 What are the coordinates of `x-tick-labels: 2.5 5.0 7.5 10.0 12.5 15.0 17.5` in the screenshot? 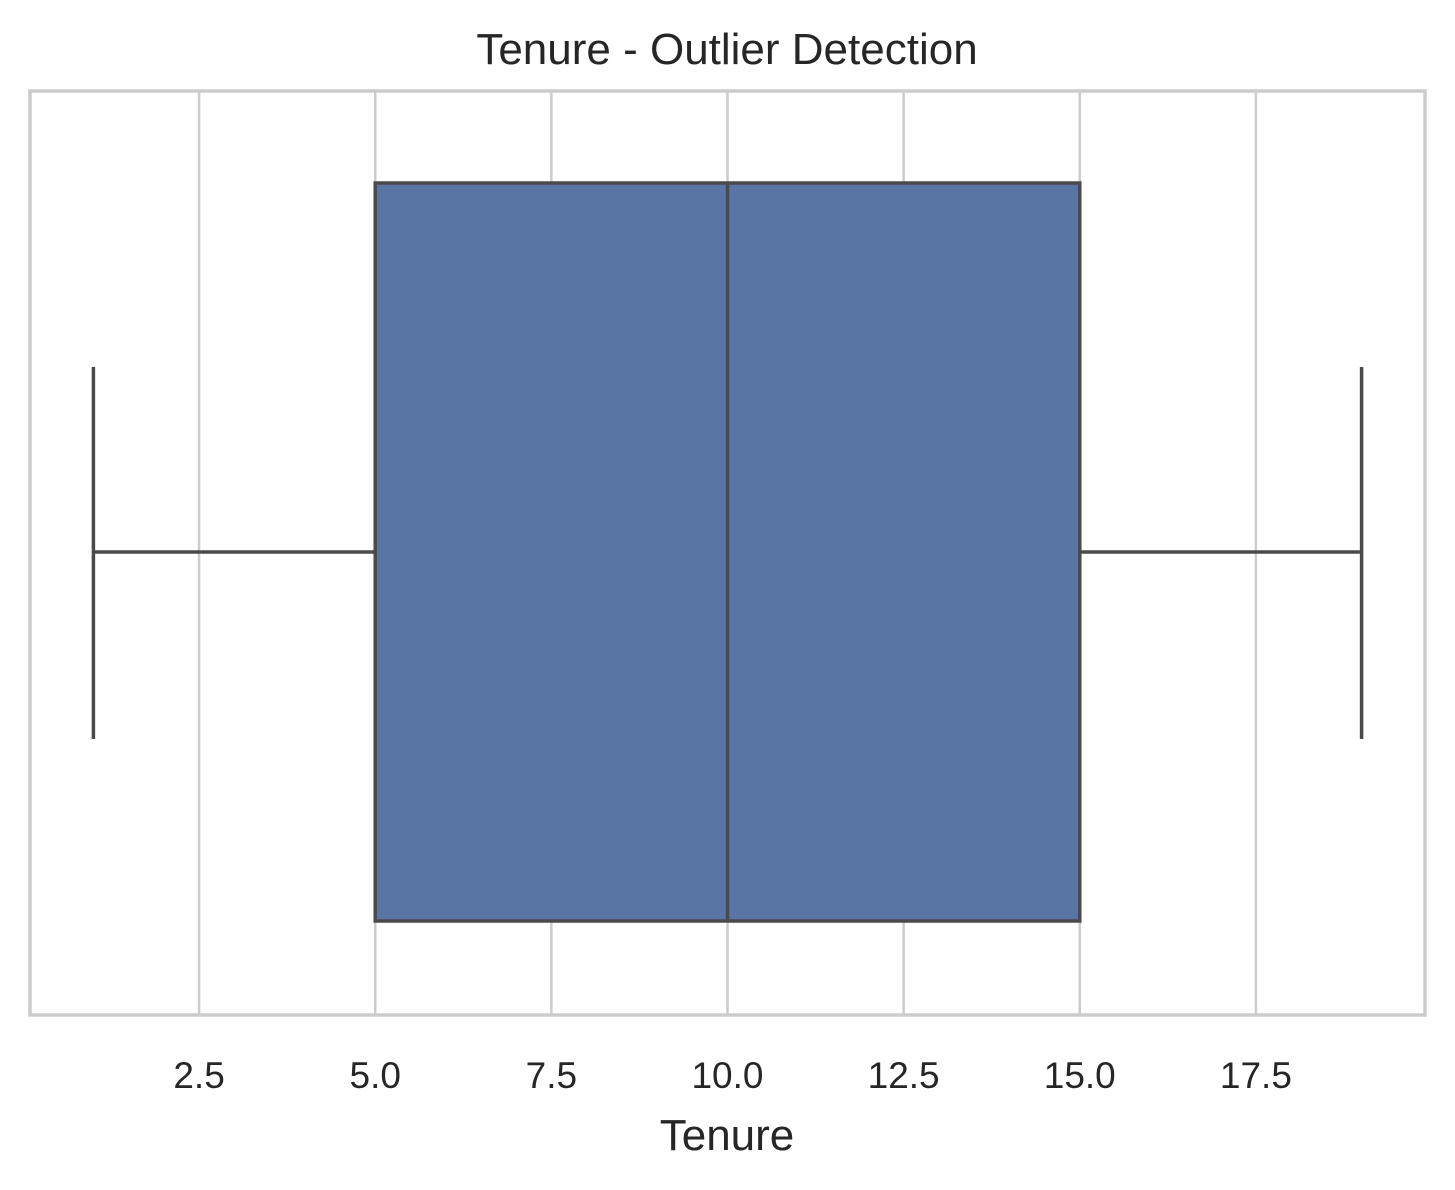 It's located at (732, 1075).